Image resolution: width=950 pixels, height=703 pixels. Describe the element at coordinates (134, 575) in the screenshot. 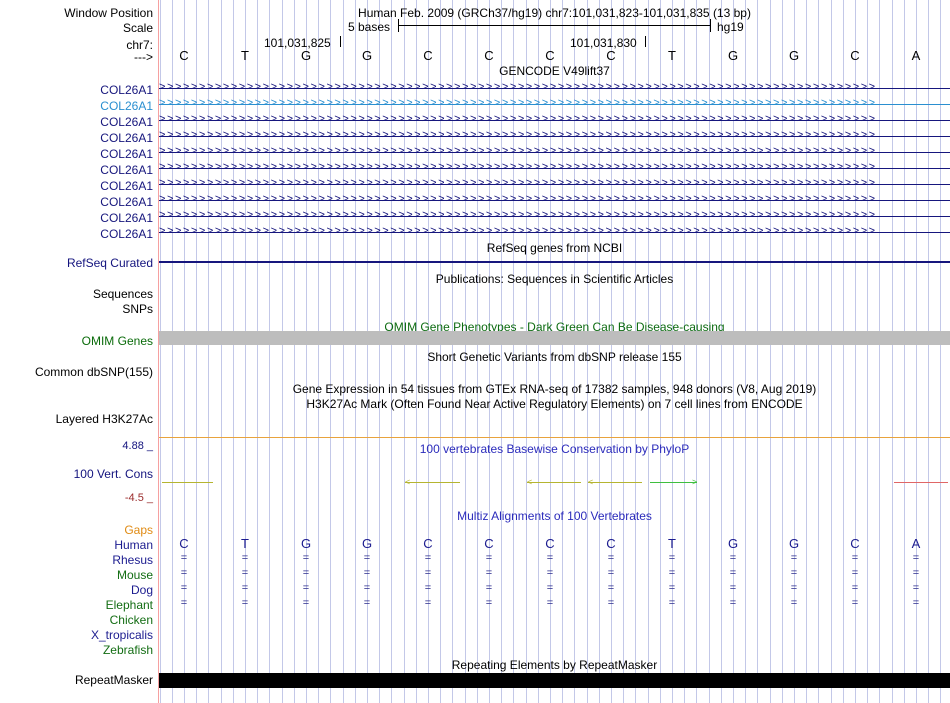

I see `species-label: Mouse` at that location.